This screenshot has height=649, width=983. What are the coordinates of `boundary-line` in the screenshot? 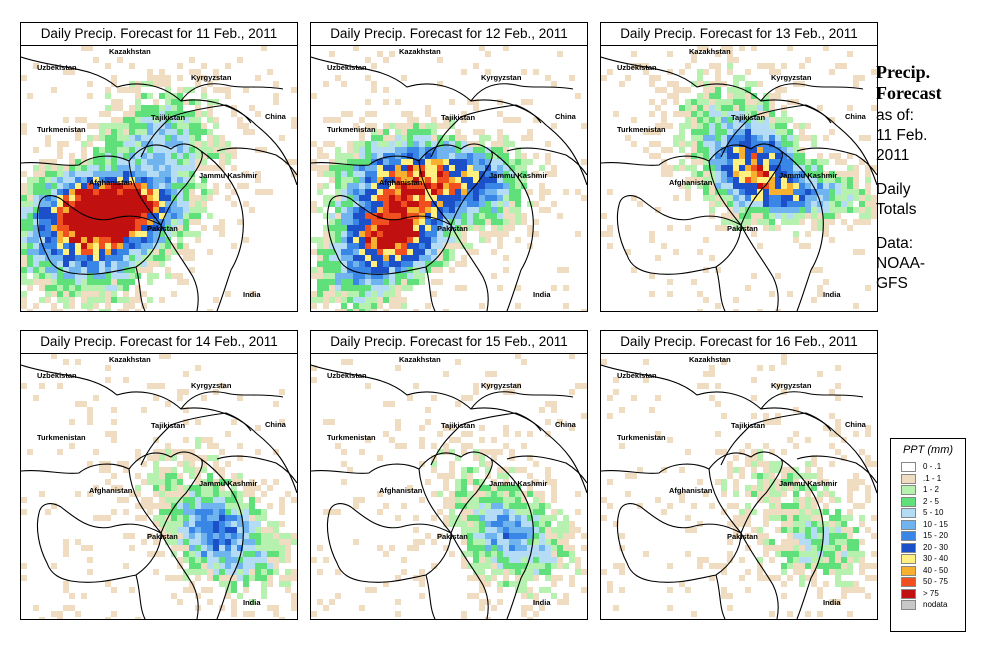 It's located at (196, 439).